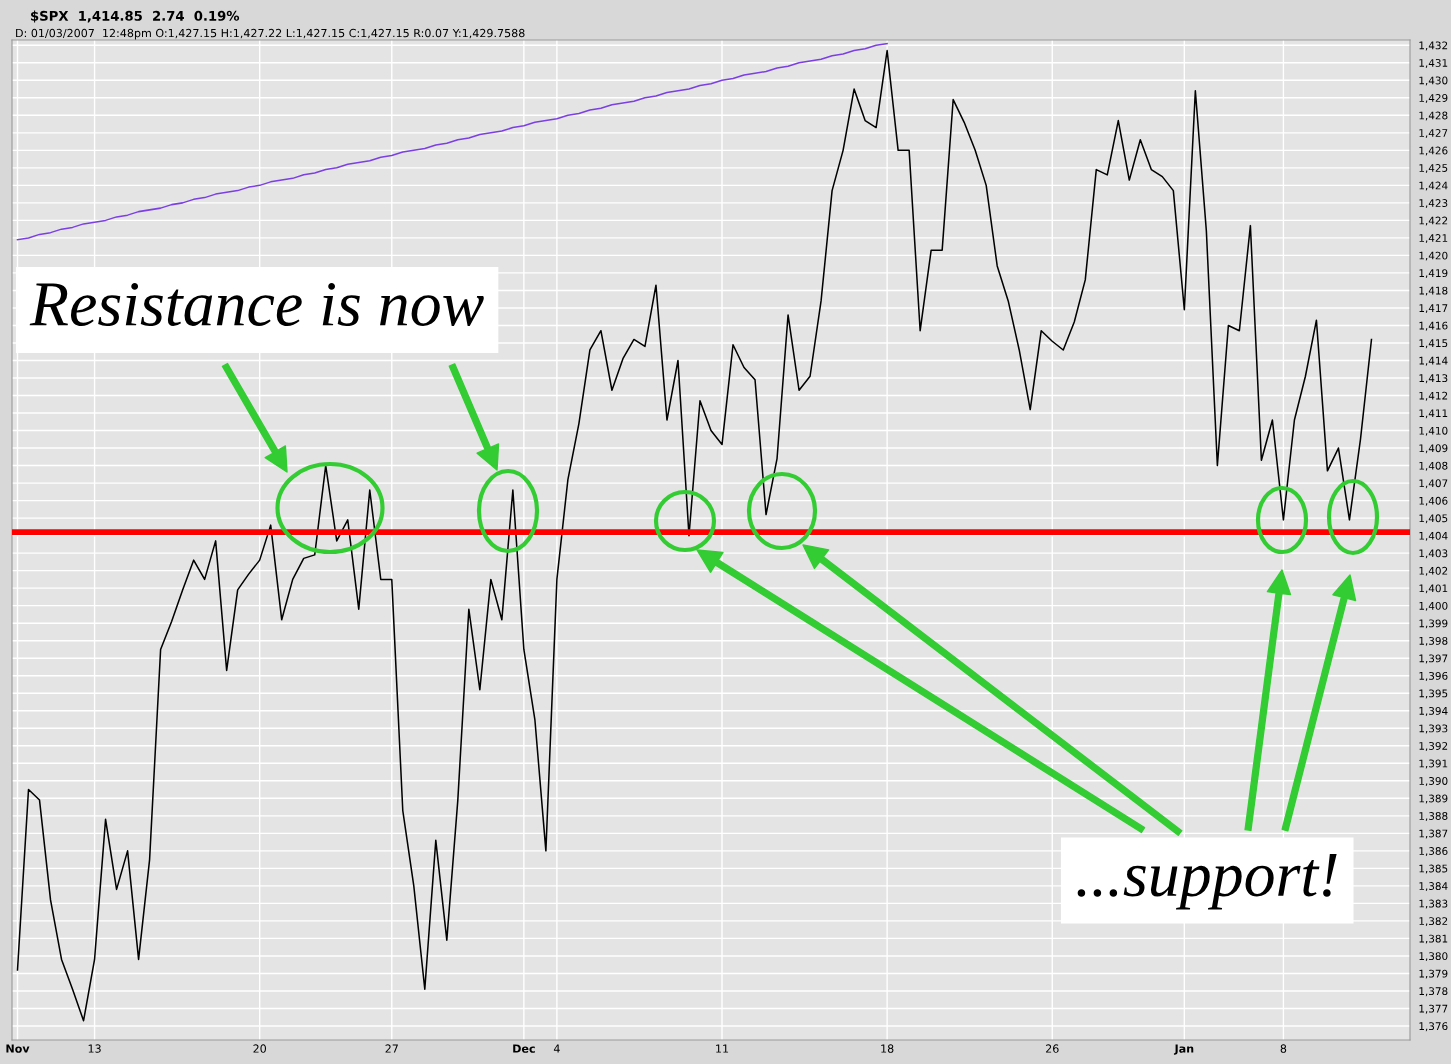  I want to click on x-tick-label: 26, so click(1052, 1048).